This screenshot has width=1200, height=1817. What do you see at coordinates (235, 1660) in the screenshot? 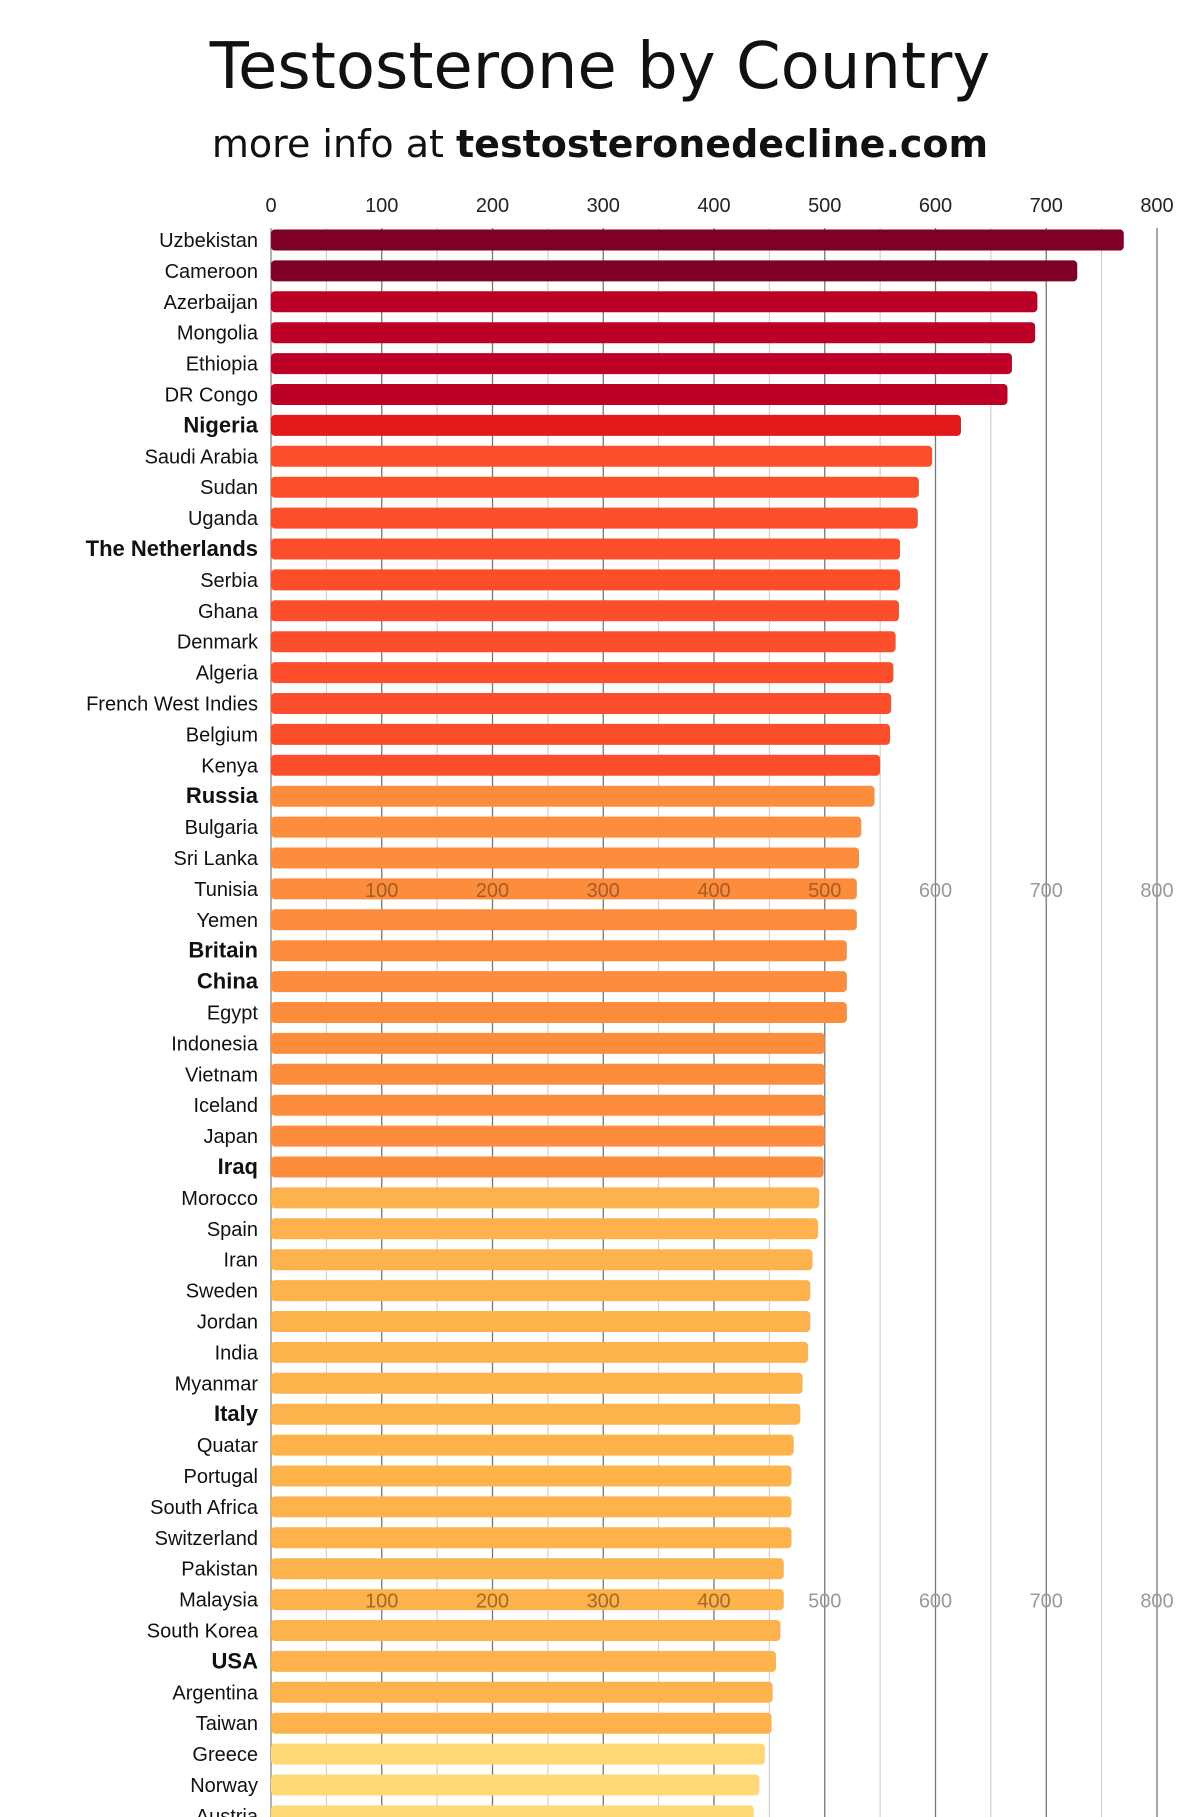
I see `category-label: USA` at bounding box center [235, 1660].